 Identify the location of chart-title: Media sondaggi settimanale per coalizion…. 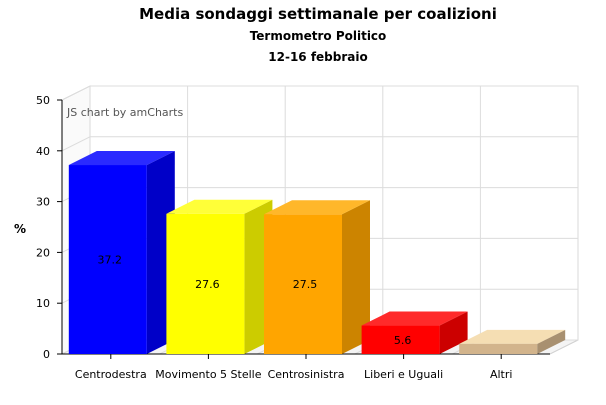
(318, 14).